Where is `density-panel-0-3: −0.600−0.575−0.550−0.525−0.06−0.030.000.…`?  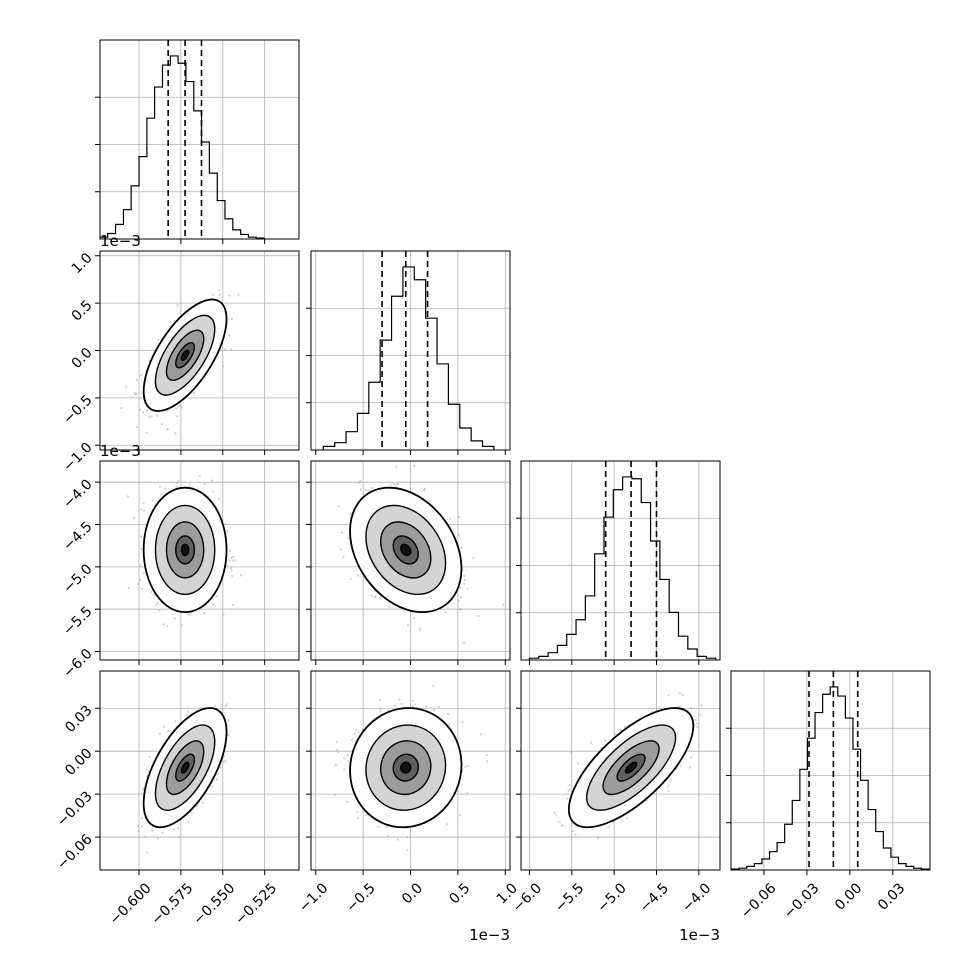 density-panel-0-3: −0.600−0.575−0.550−0.525−0.06−0.030.000.… is located at coordinates (177, 799).